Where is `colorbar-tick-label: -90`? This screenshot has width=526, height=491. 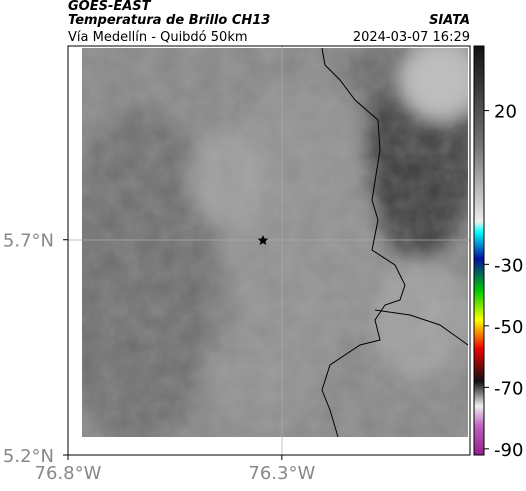
colorbar-tick-label: -90 is located at coordinates (508, 450).